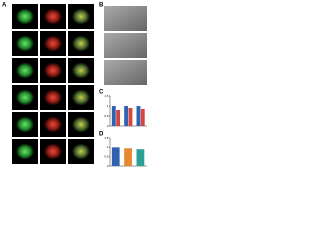  Describe the element at coordinates (101, 6) in the screenshot. I see `panel-label: B` at that location.